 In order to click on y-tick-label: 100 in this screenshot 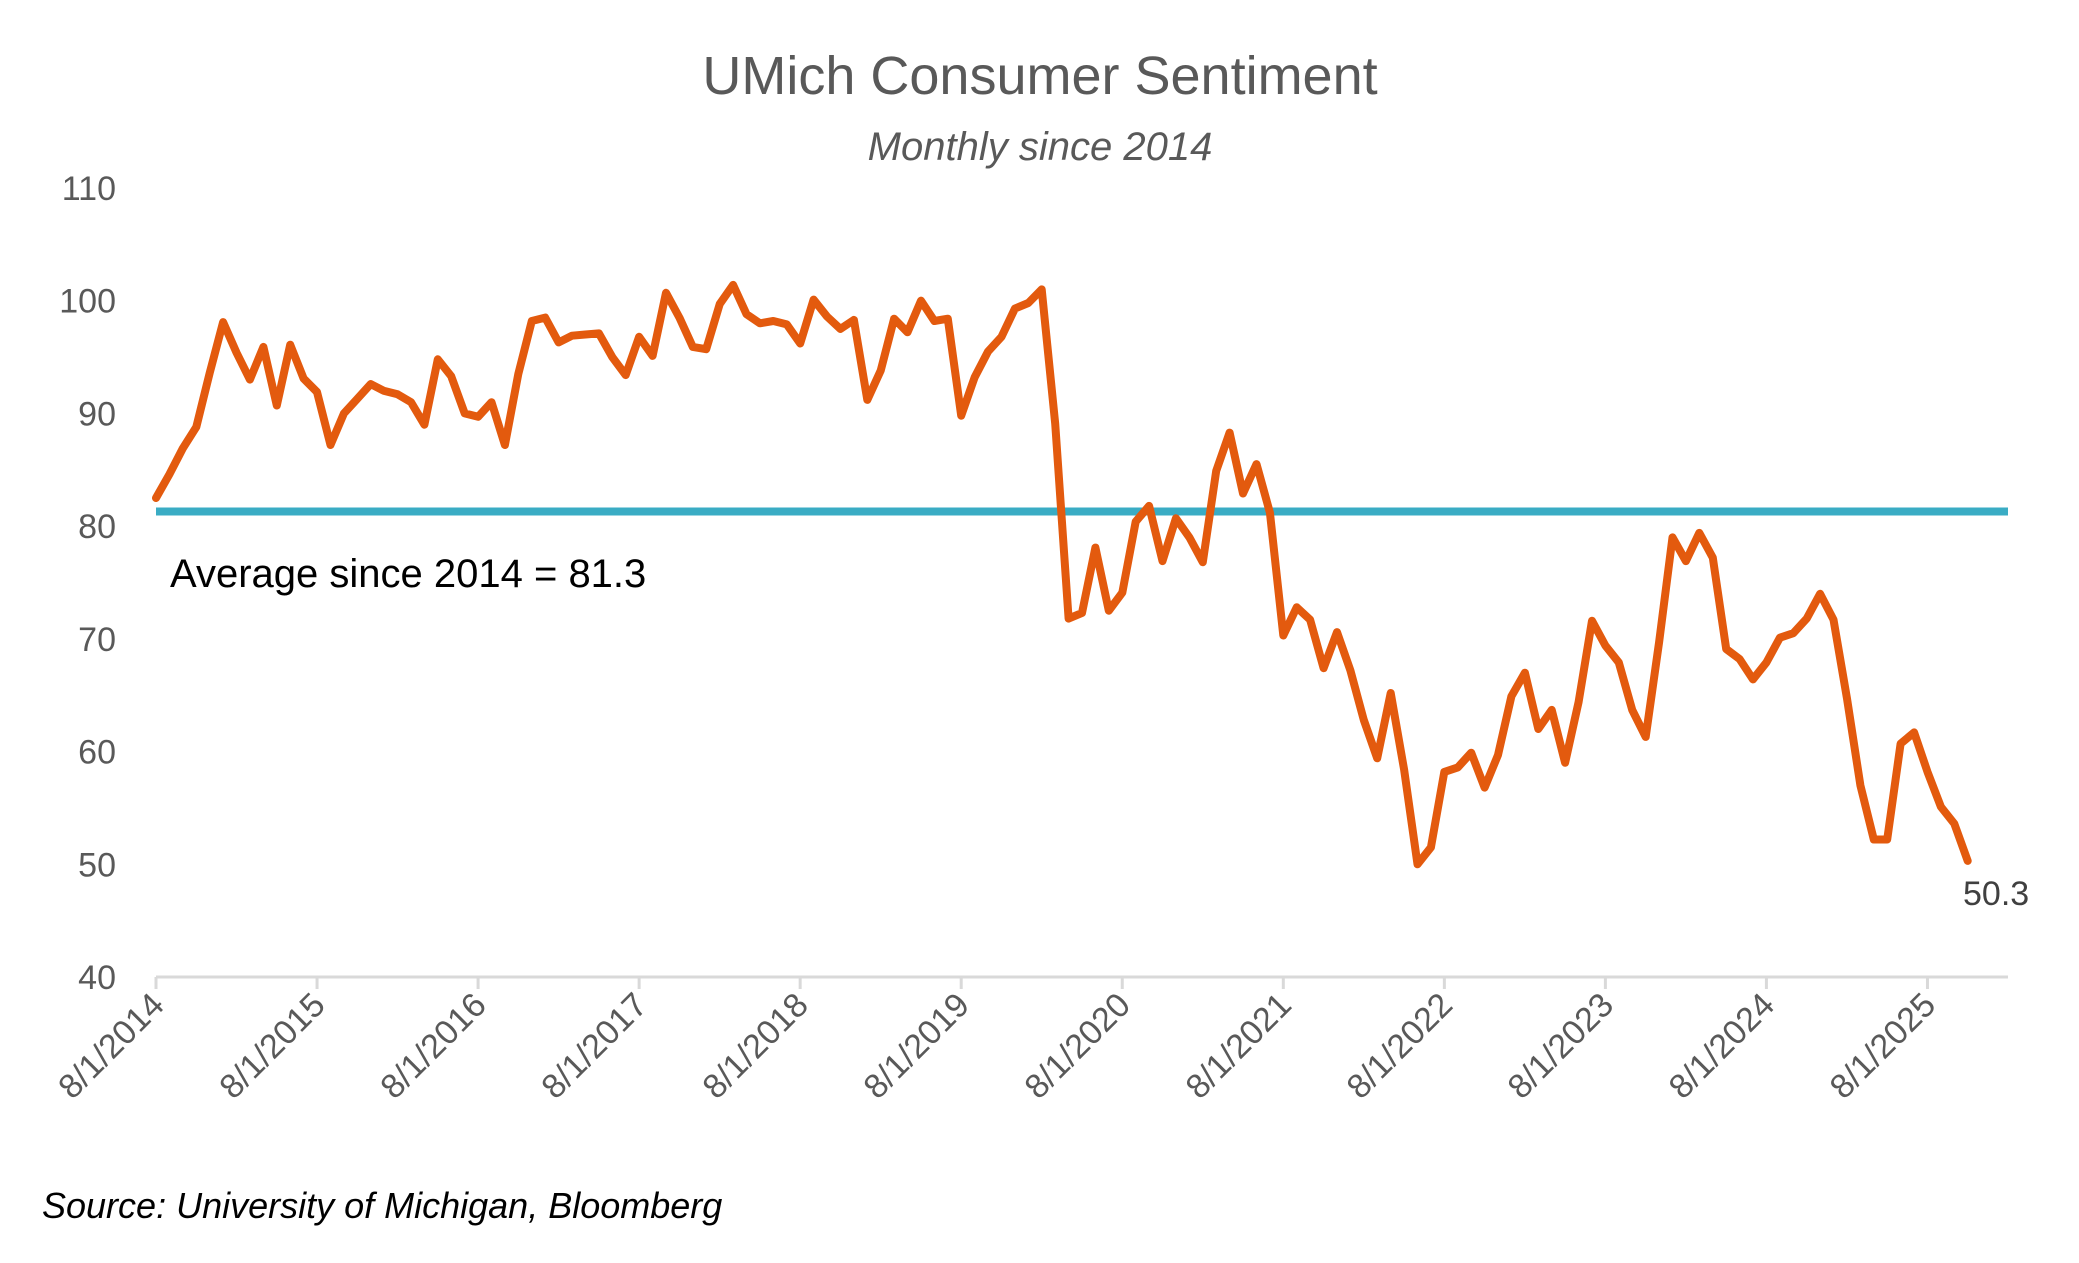, I will do `click(87, 302)`.